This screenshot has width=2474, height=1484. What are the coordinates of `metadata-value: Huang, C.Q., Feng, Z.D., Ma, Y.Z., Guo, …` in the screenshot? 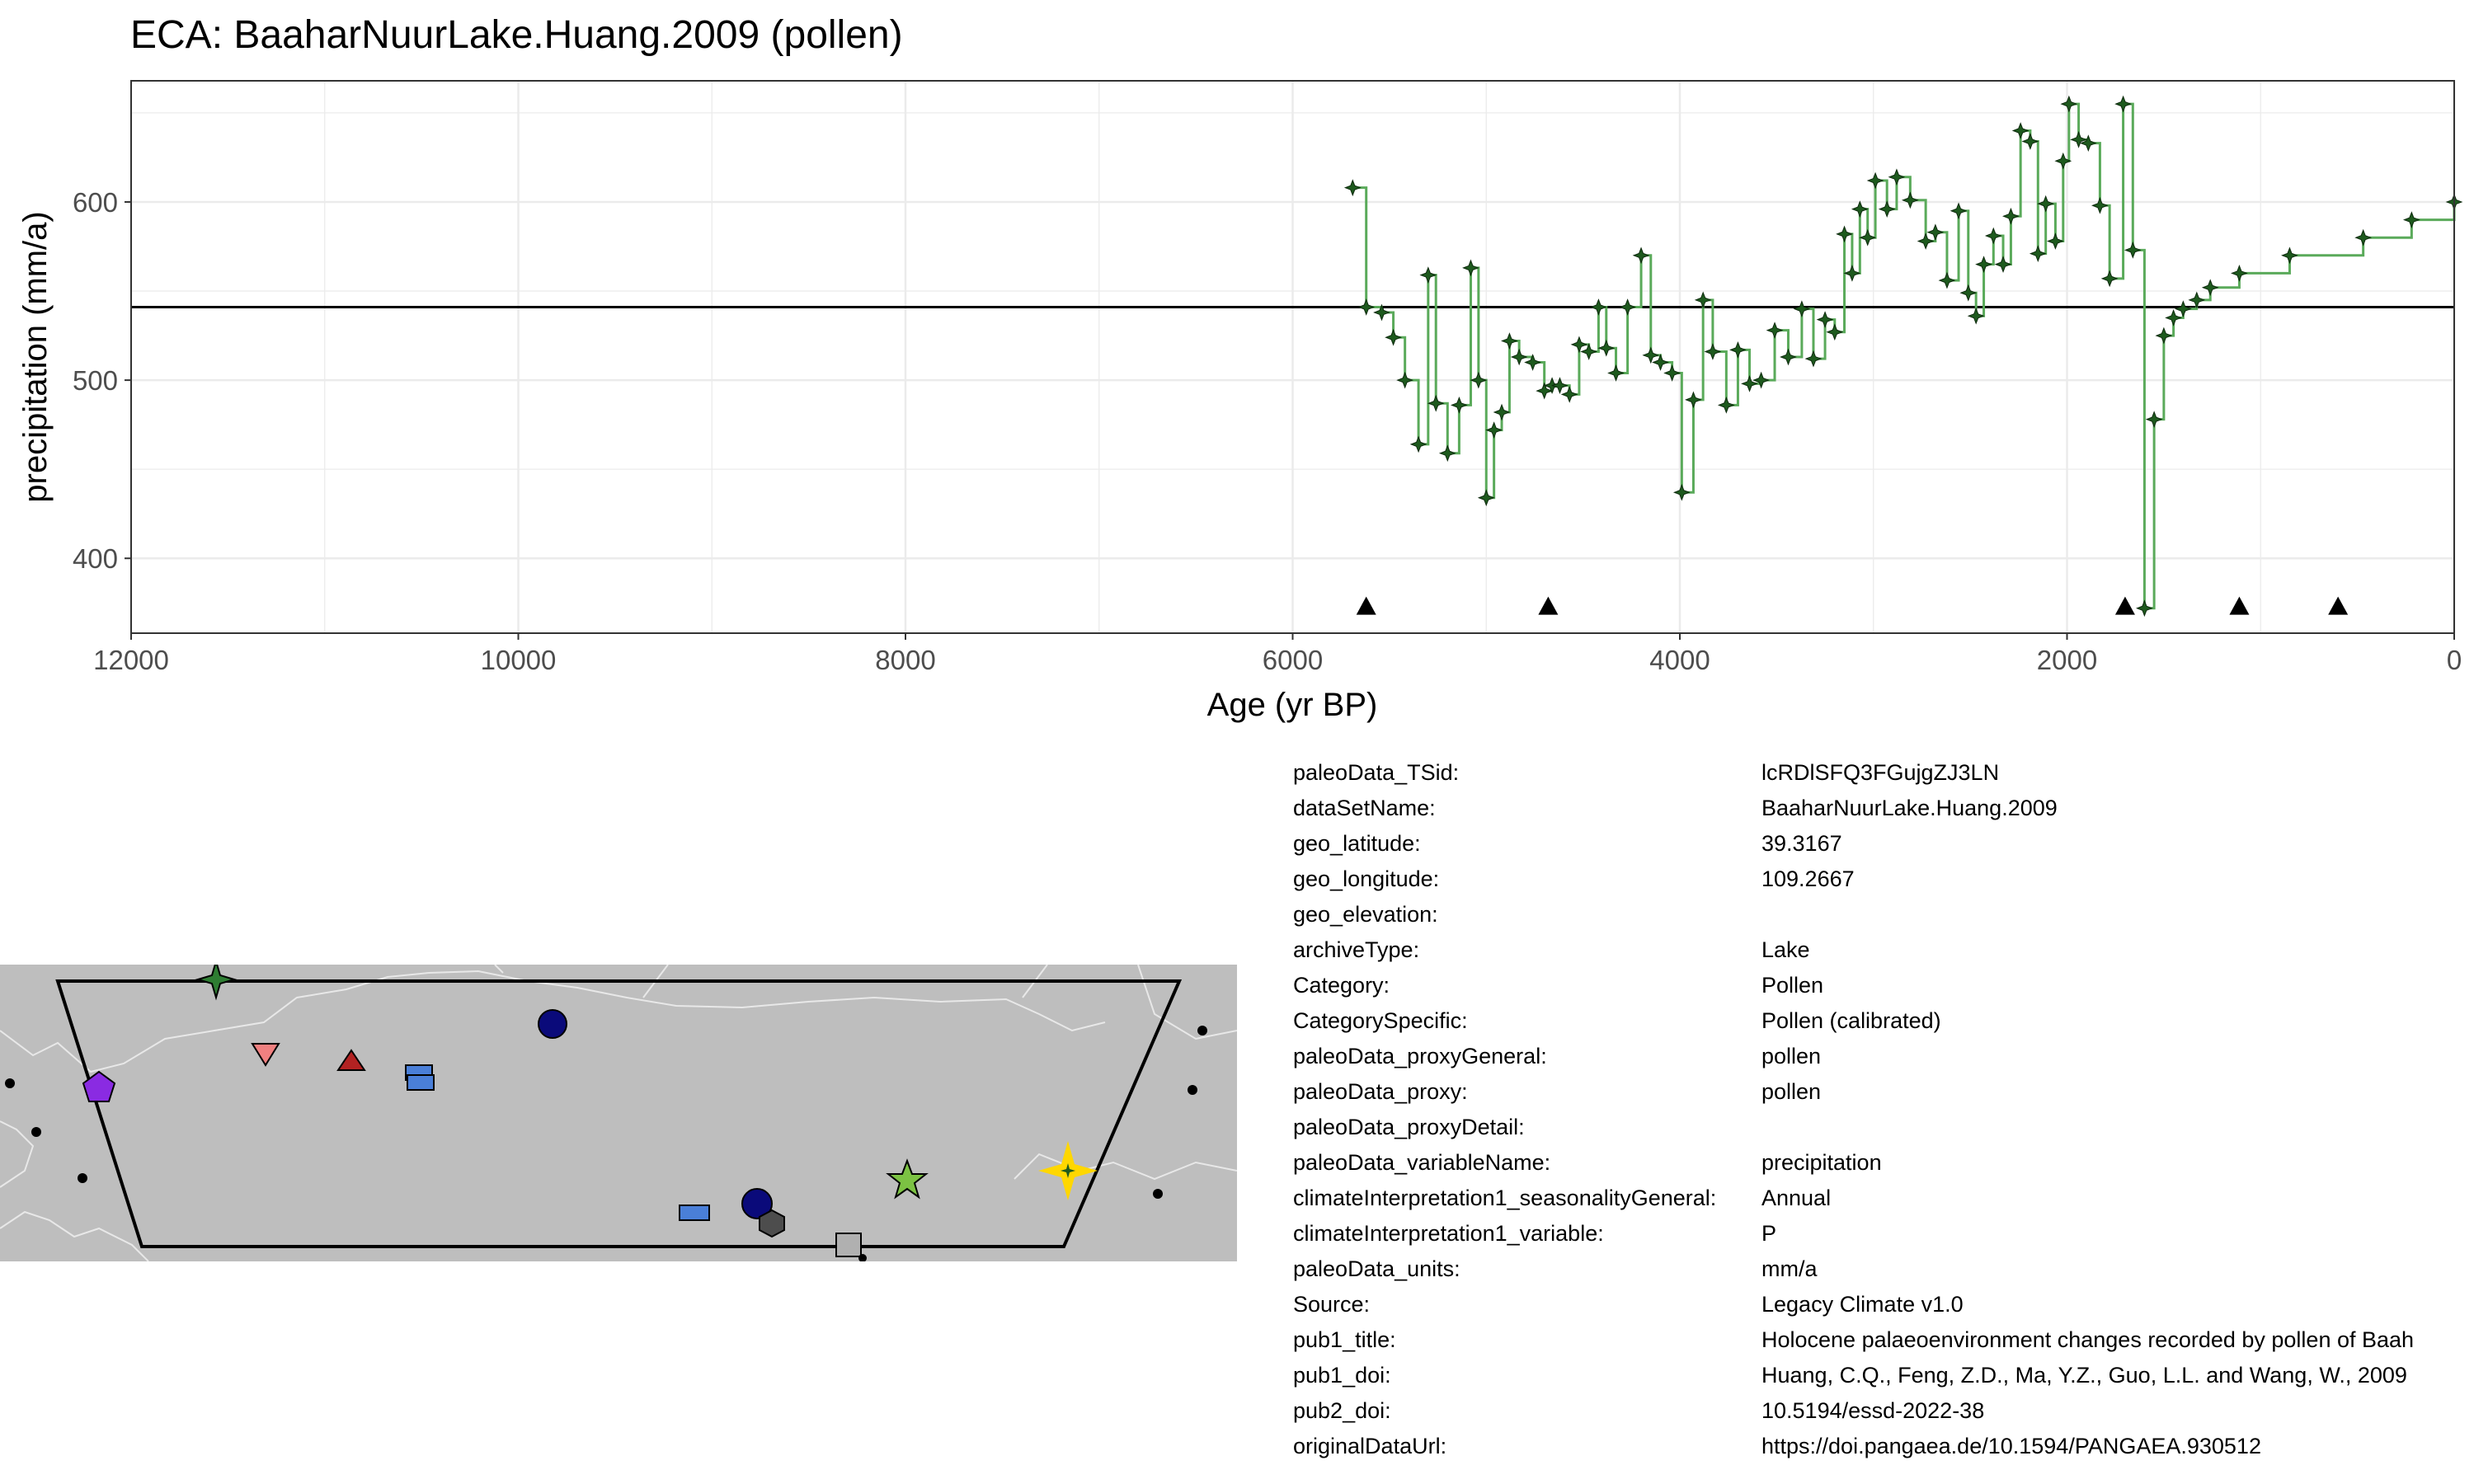 It's located at (2084, 1375).